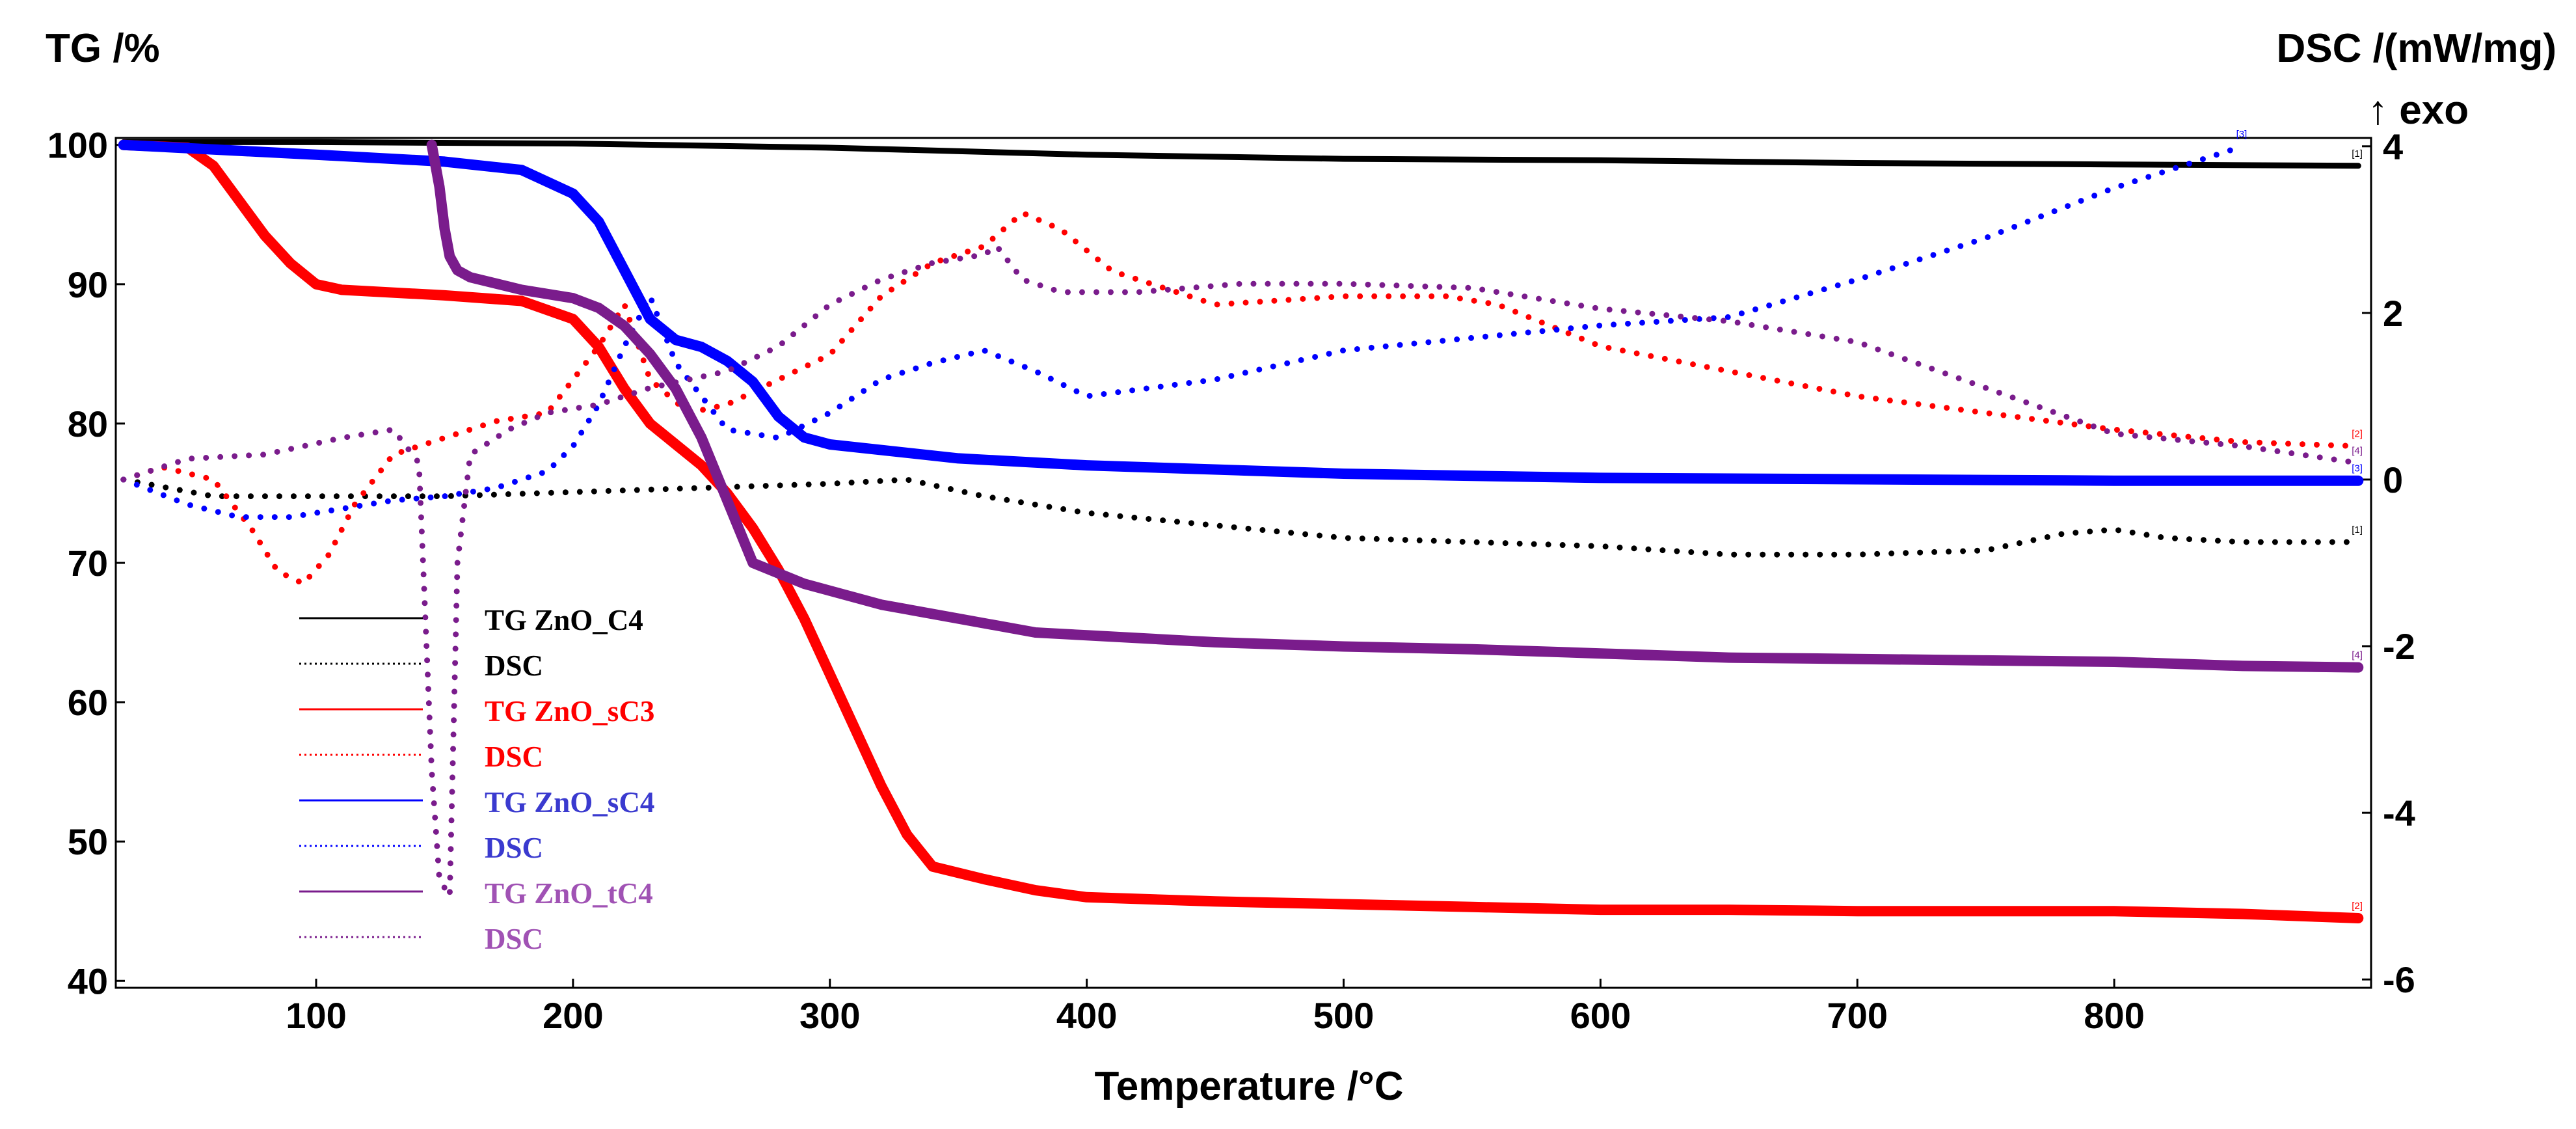  I want to click on exo-direction-note: ↑ exo, so click(2418, 110).